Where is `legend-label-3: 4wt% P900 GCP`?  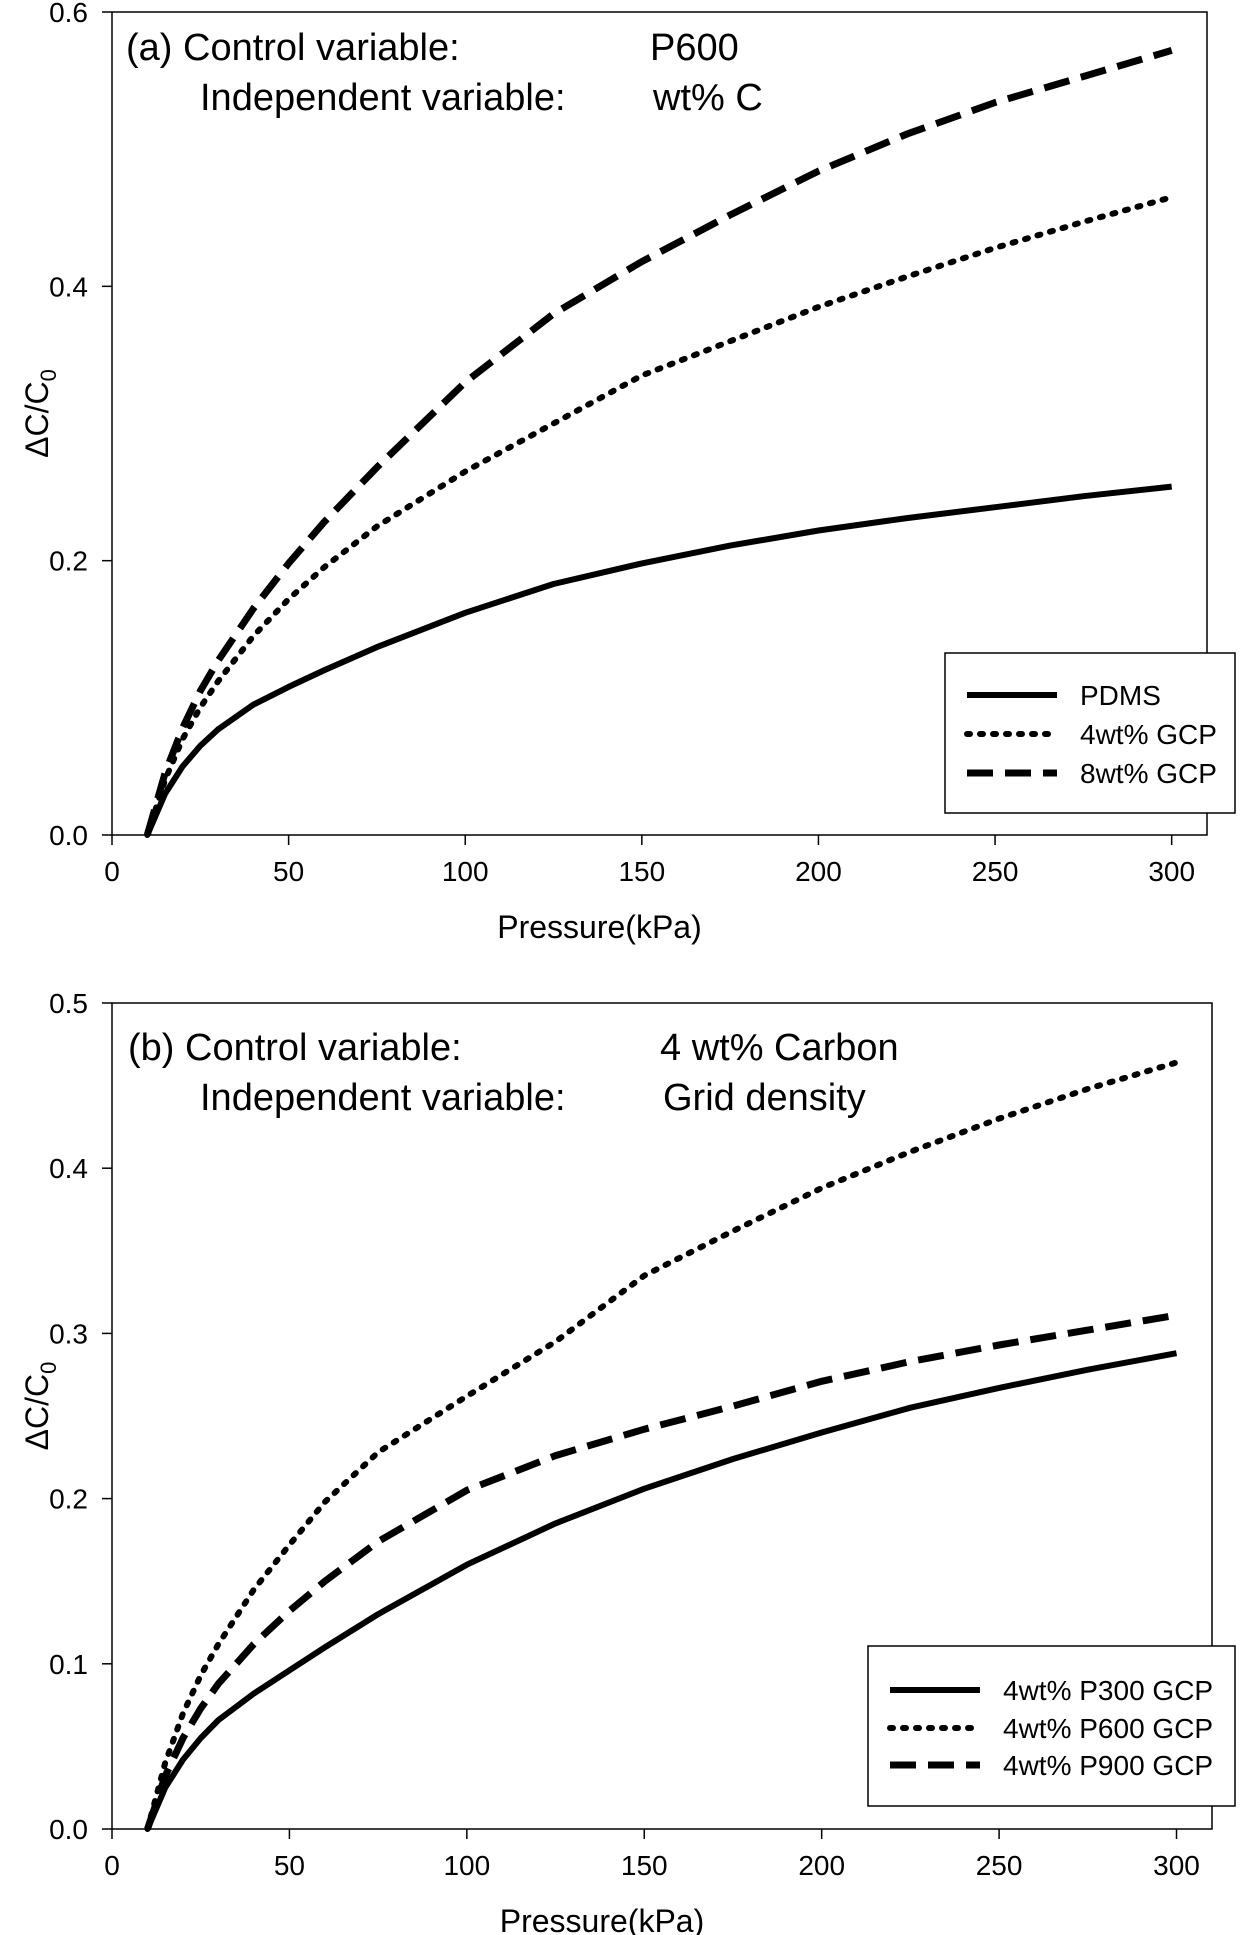
legend-label-3: 4wt% P900 GCP is located at coordinates (1108, 1765).